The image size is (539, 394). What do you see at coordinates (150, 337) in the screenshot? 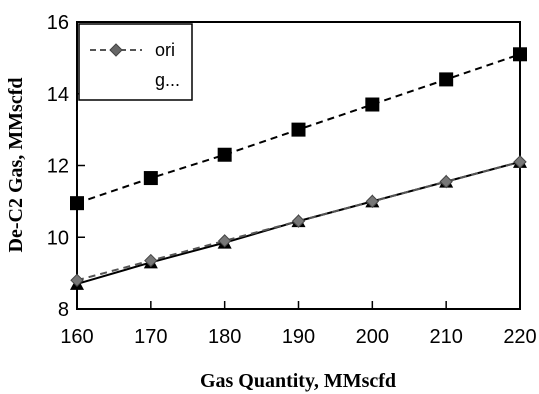
I see `x-tick-label: 170` at bounding box center [150, 337].